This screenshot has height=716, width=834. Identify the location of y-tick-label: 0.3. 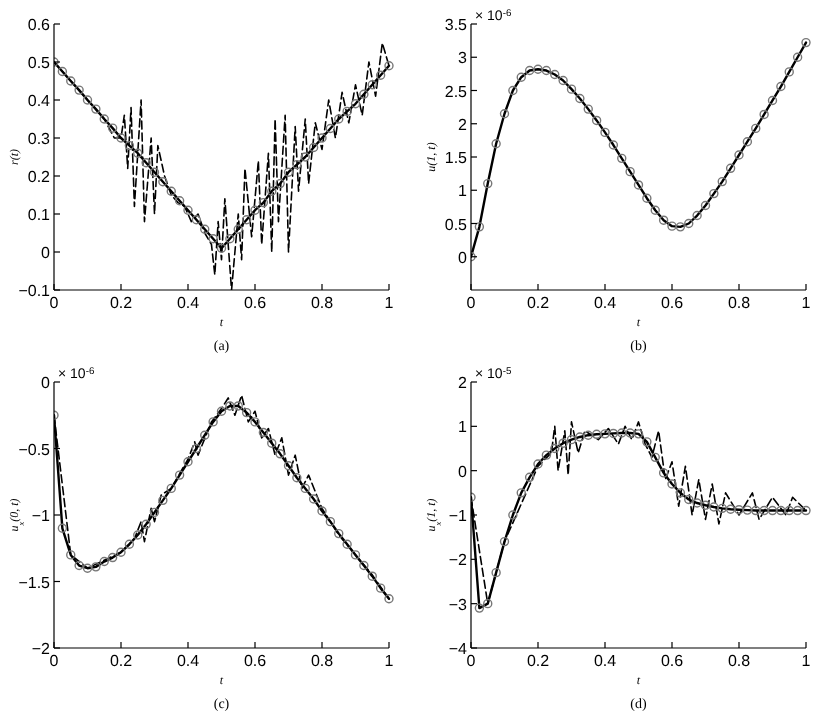
(39, 139).